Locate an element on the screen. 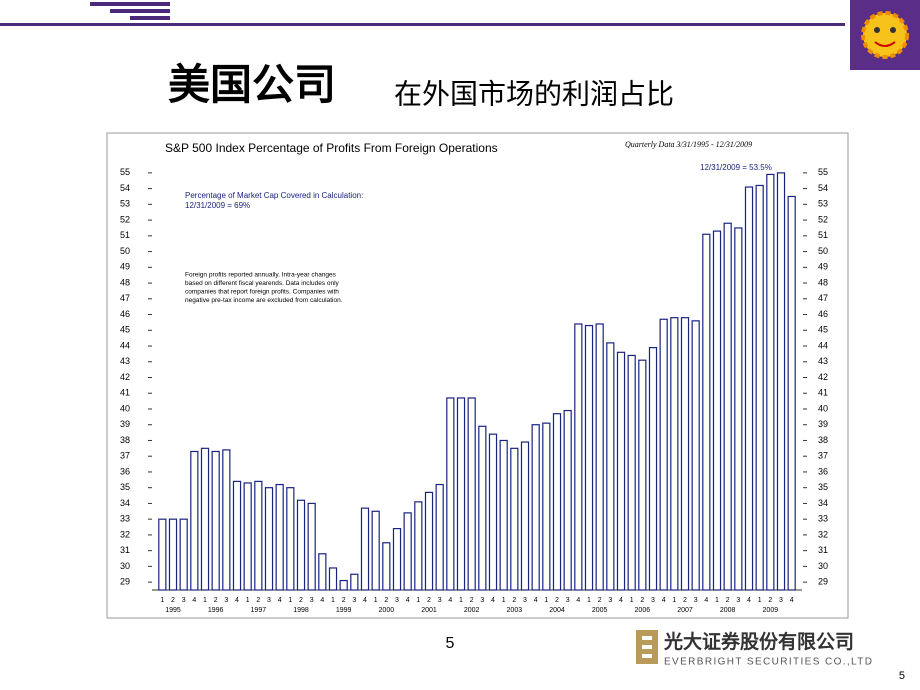  y2-tick-label: 46 is located at coordinates (823, 314).